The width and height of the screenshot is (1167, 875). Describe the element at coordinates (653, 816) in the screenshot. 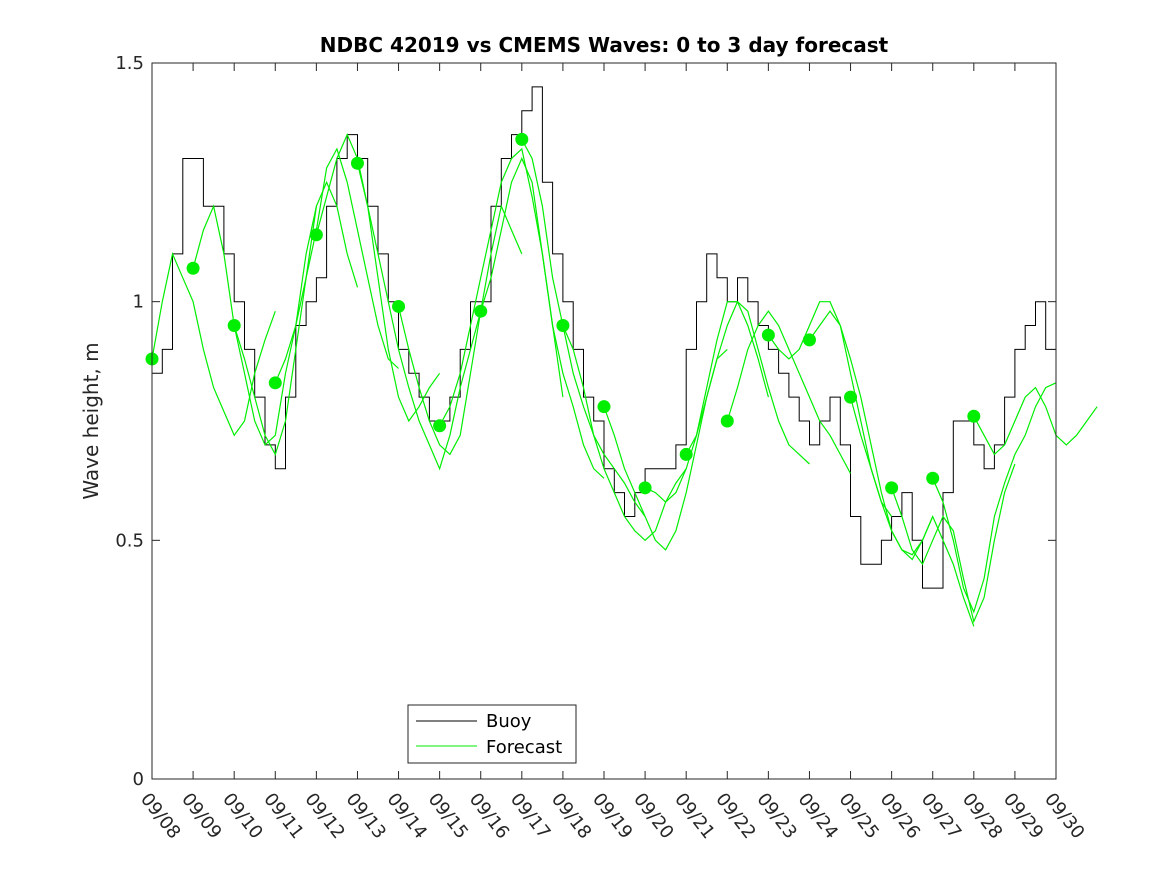

I see `x-tick-label: 09/20` at that location.